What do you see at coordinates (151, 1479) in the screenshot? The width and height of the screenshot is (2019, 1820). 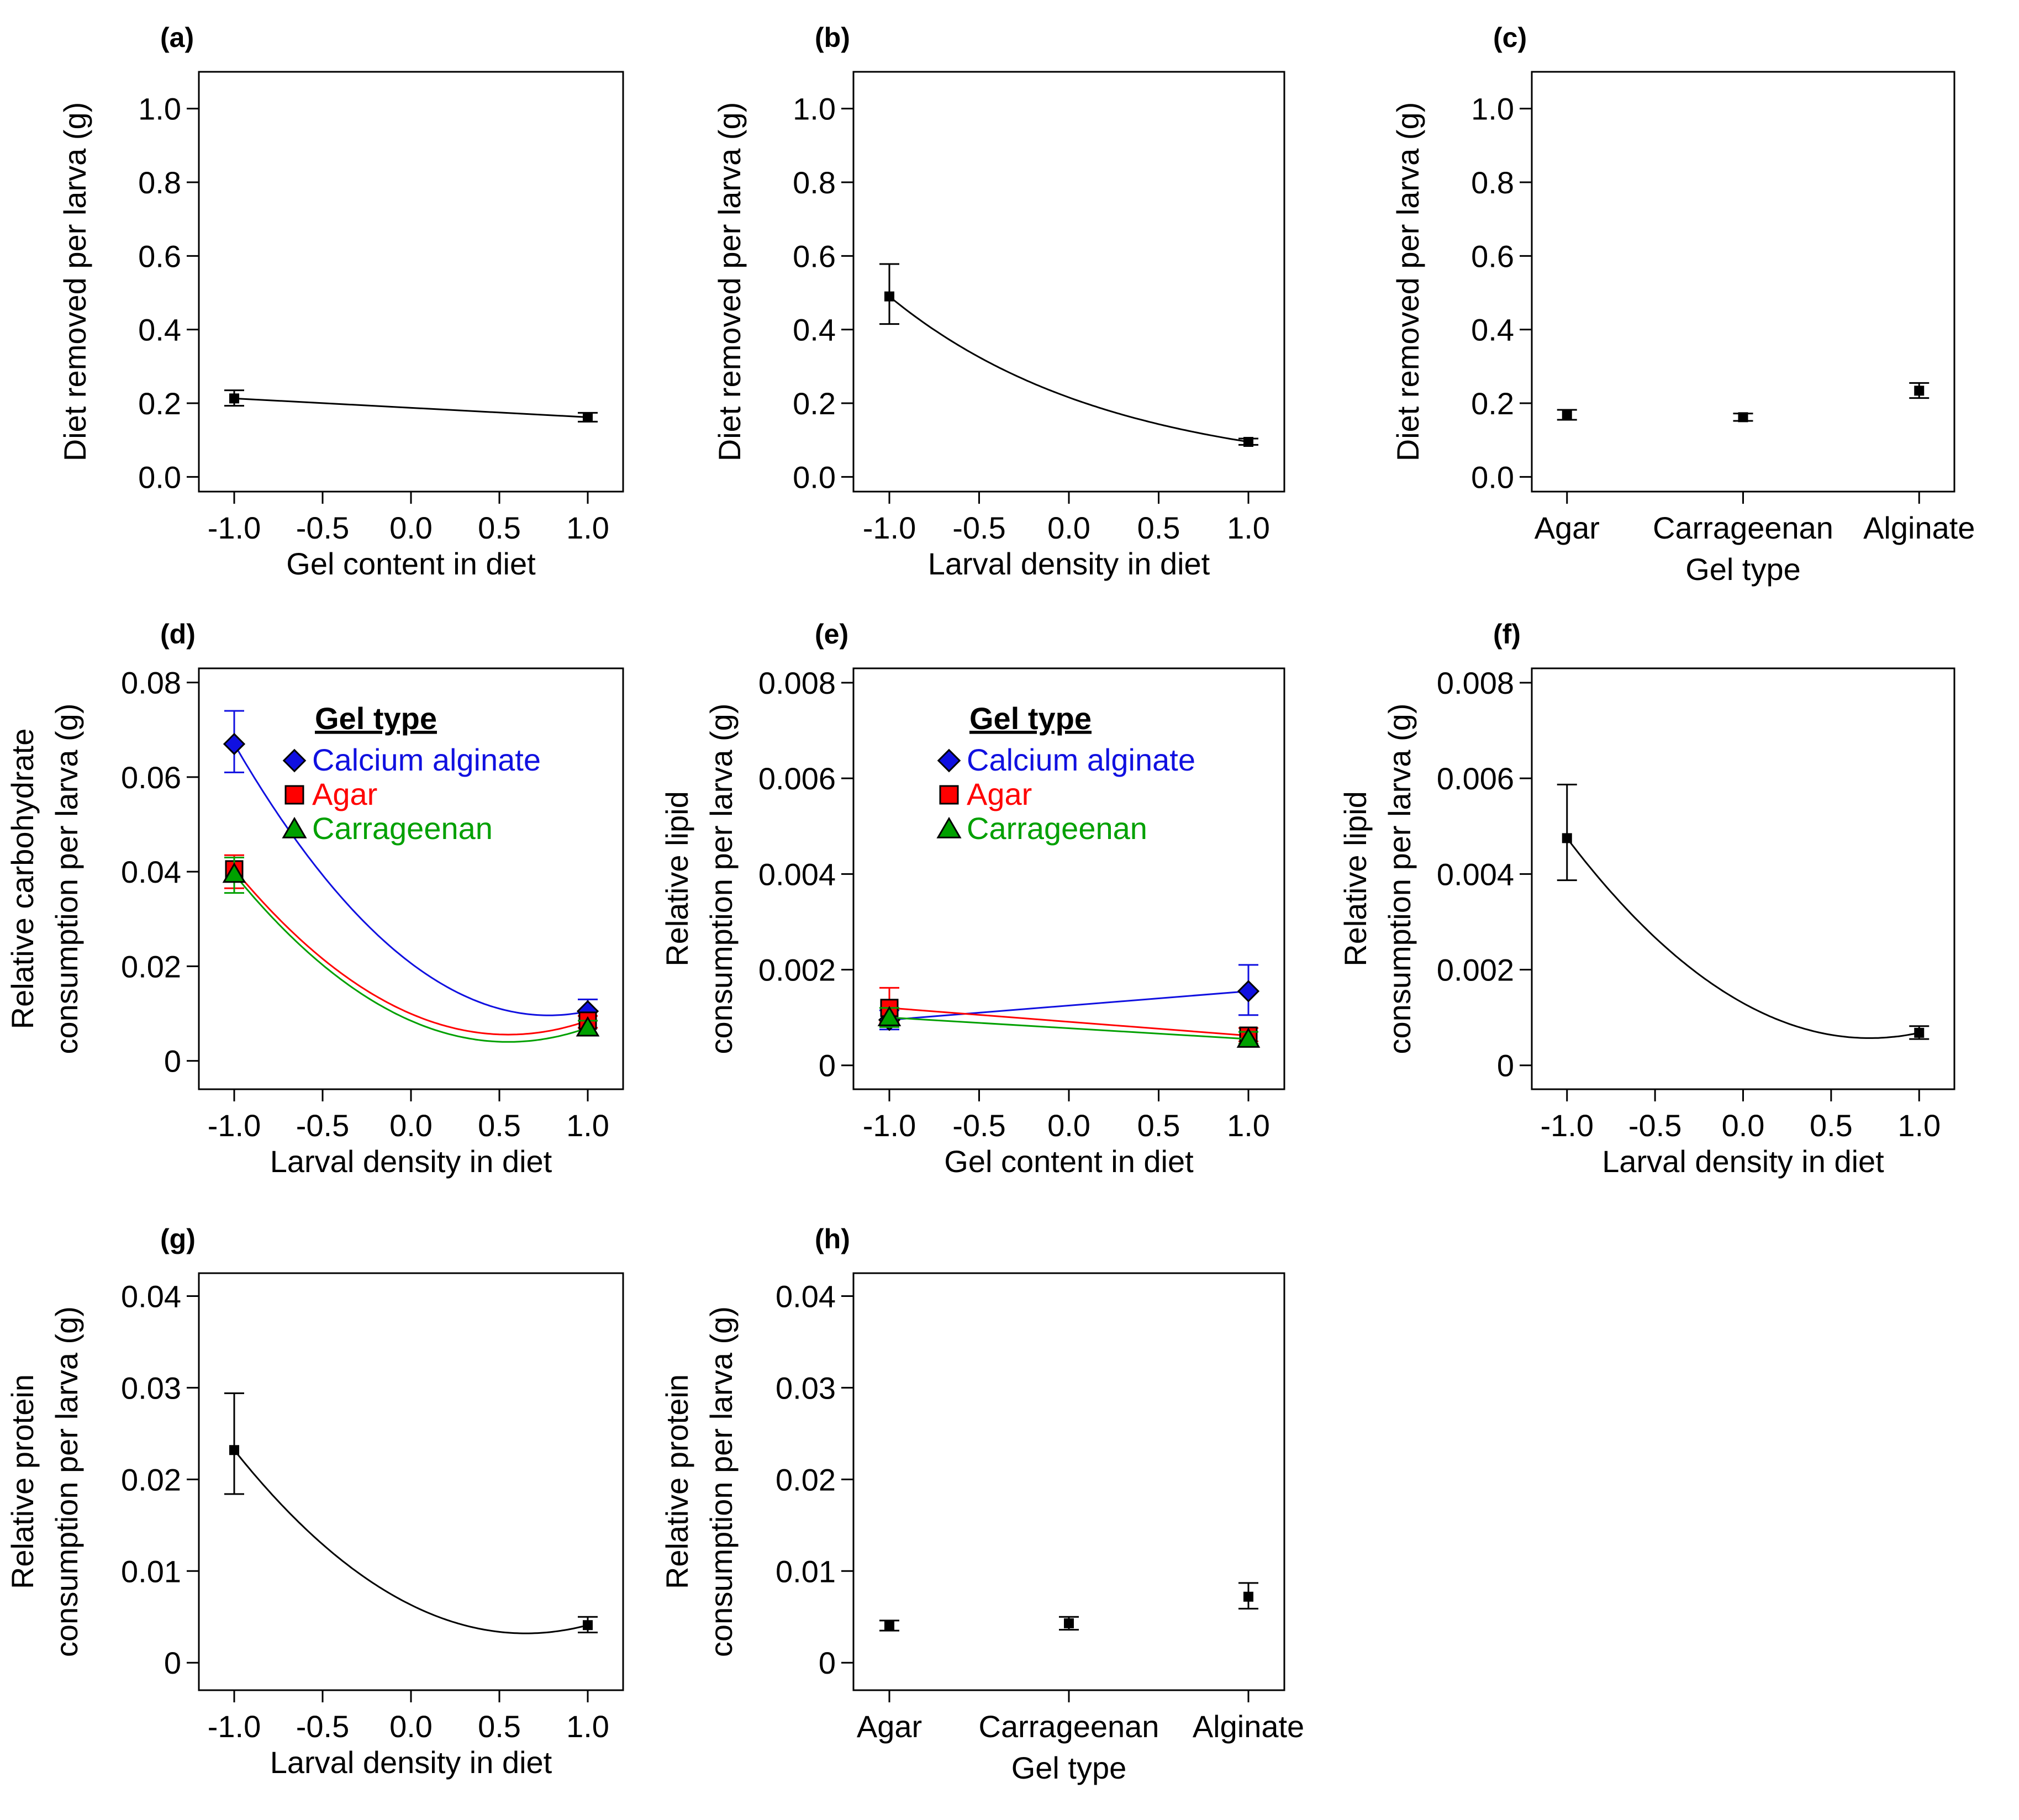 I see `y-tick-label: 0.02` at bounding box center [151, 1479].